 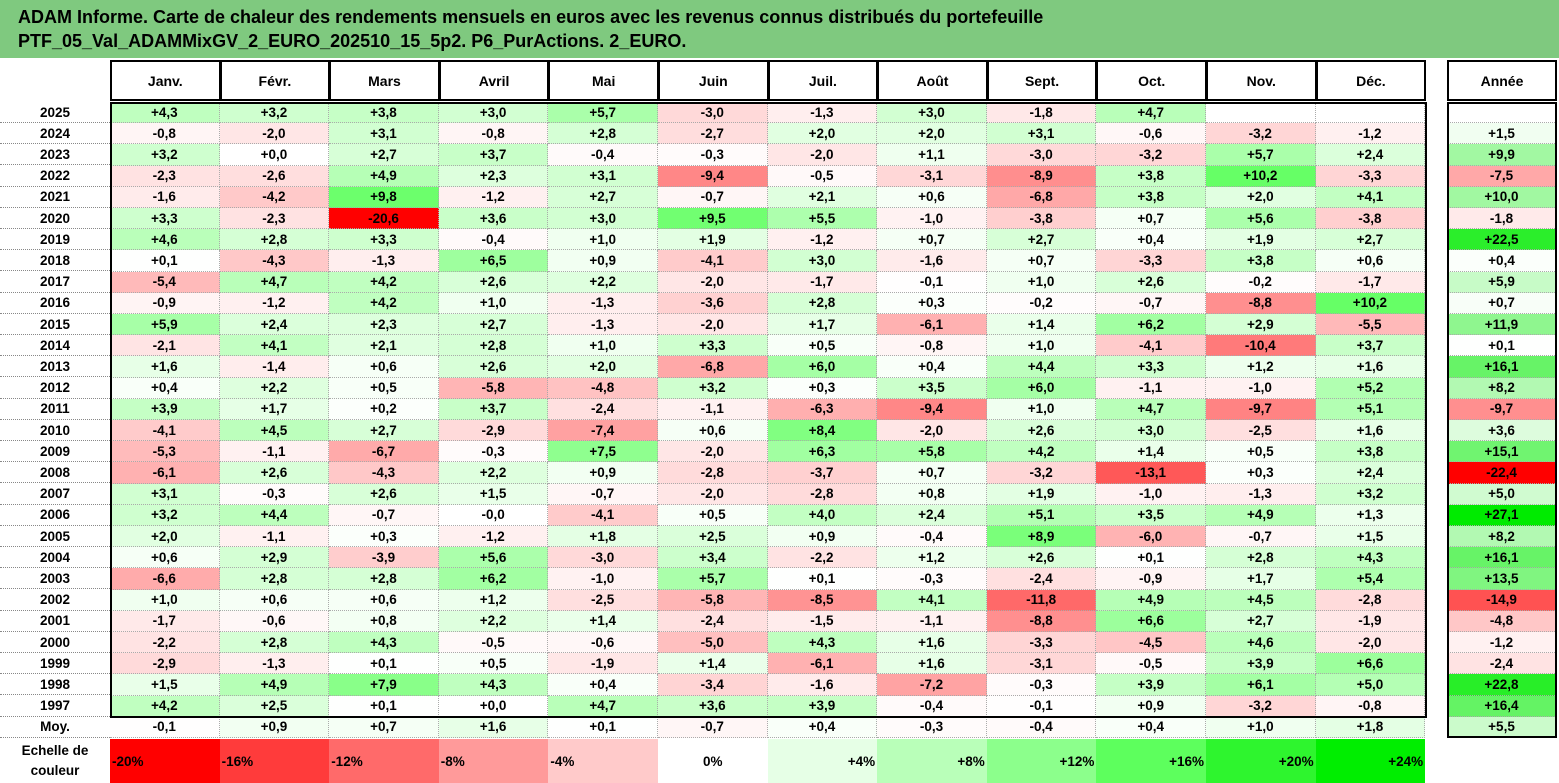 I want to click on color-scale-step: -16%, so click(x=274, y=761).